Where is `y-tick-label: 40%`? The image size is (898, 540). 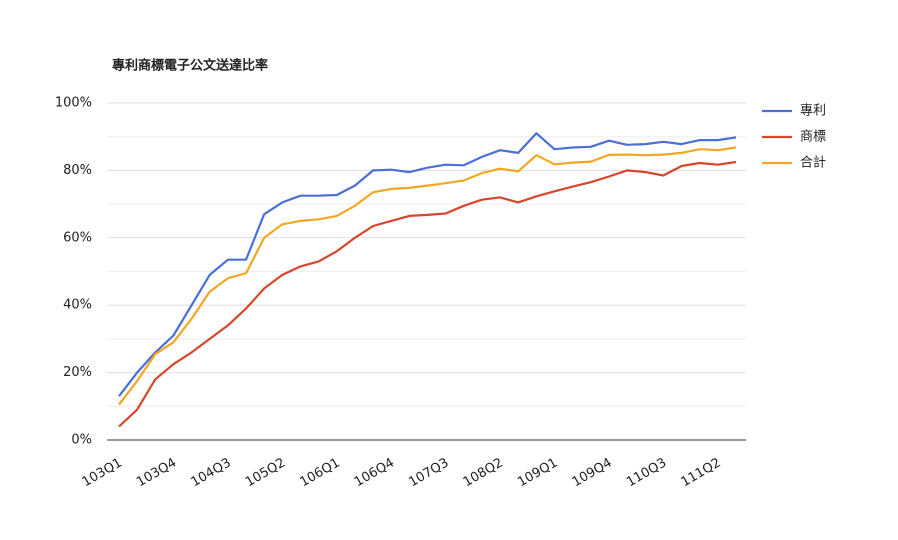 y-tick-label: 40% is located at coordinates (77, 305).